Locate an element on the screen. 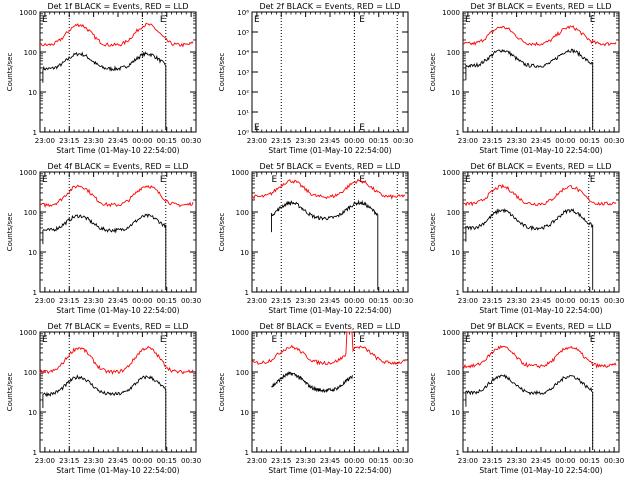  chart-title: Det 4f BLACK = Events, RED = LLD is located at coordinates (117, 166).